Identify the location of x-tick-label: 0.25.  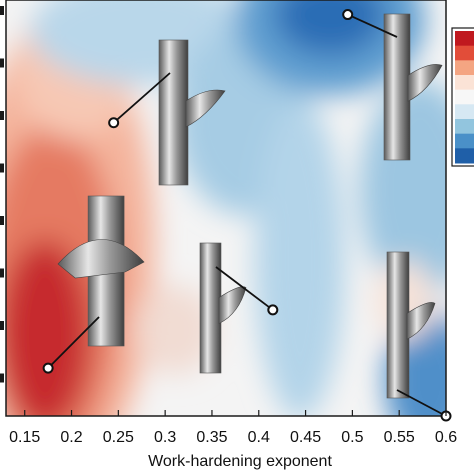
(118, 437).